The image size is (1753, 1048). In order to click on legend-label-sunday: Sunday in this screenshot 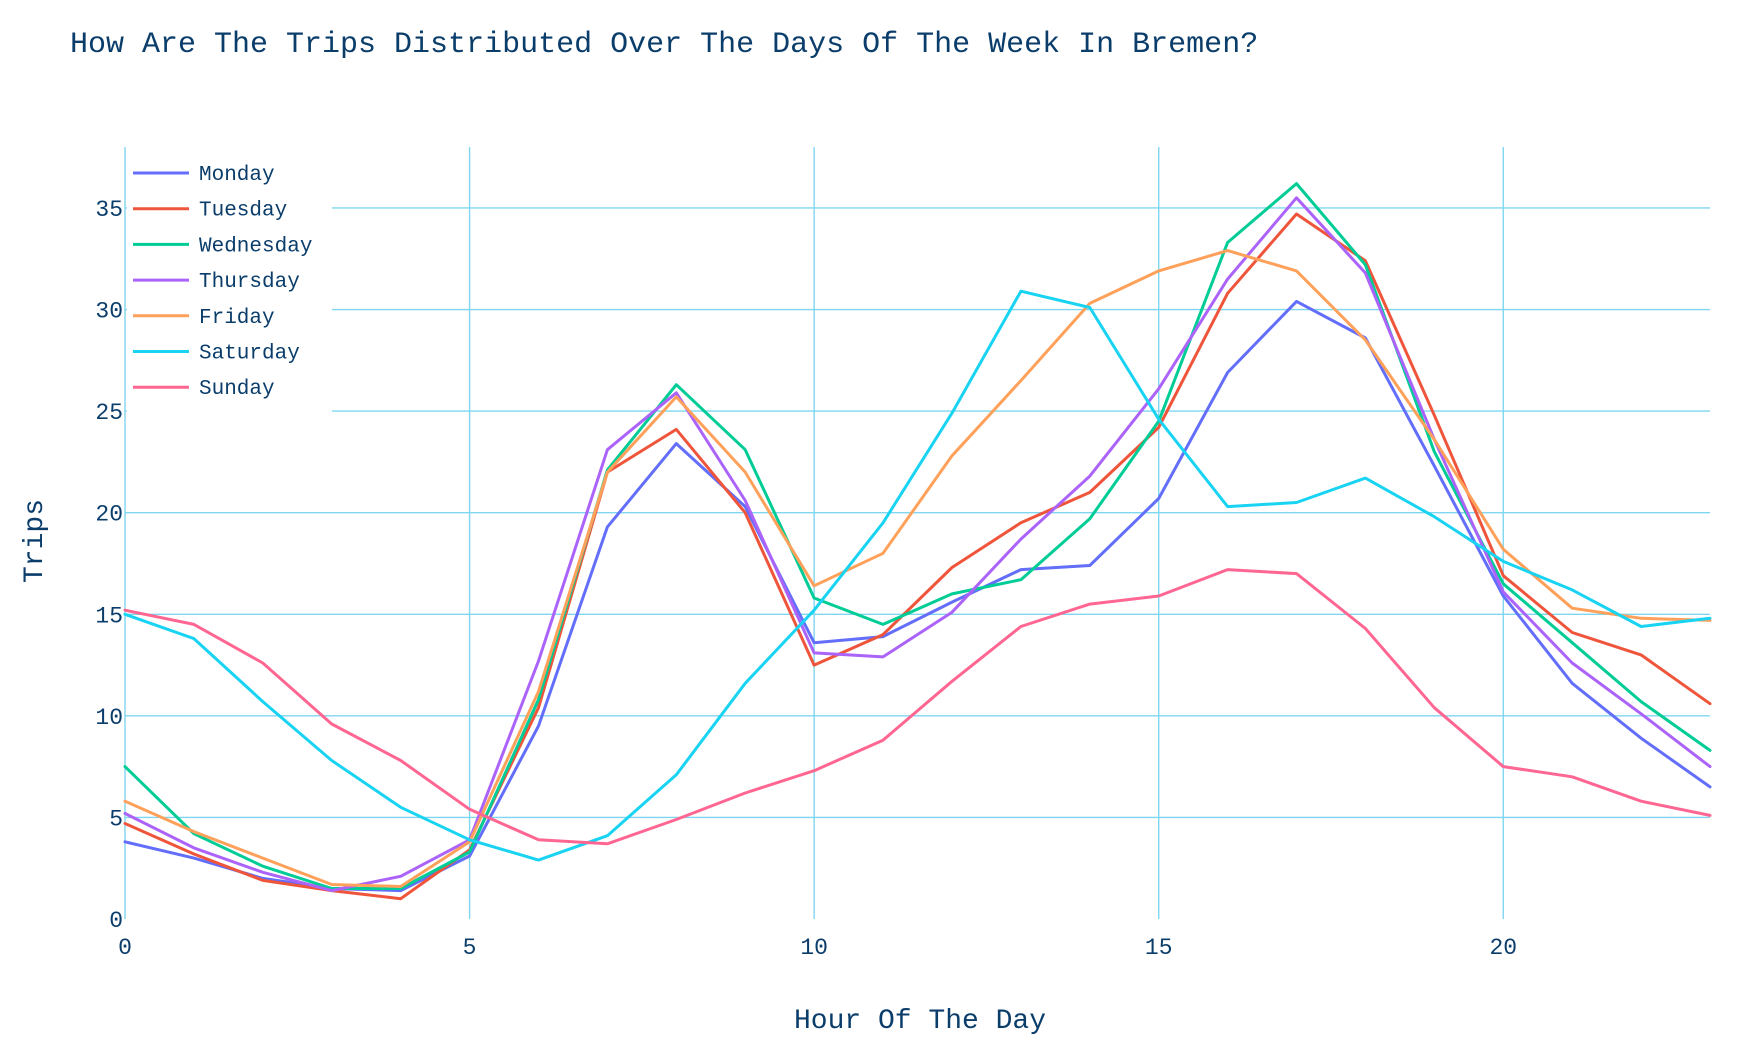, I will do `click(237, 389)`.